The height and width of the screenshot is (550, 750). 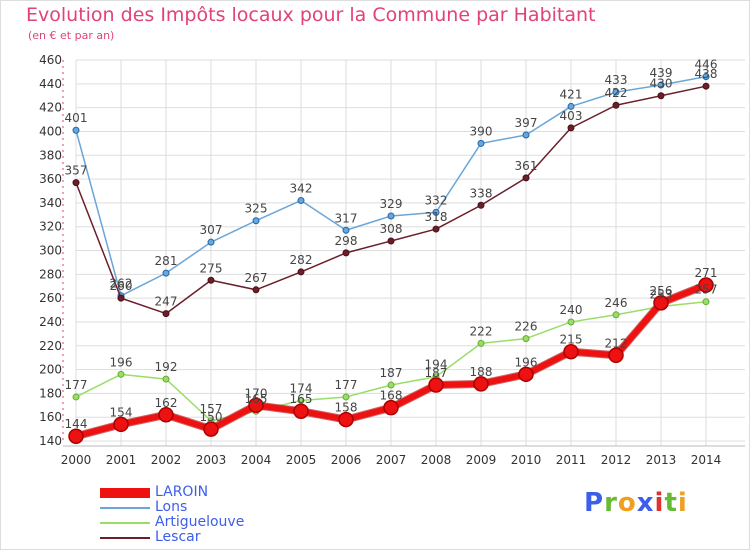 What do you see at coordinates (661, 84) in the screenshot?
I see `data-label: 430` at bounding box center [661, 84].